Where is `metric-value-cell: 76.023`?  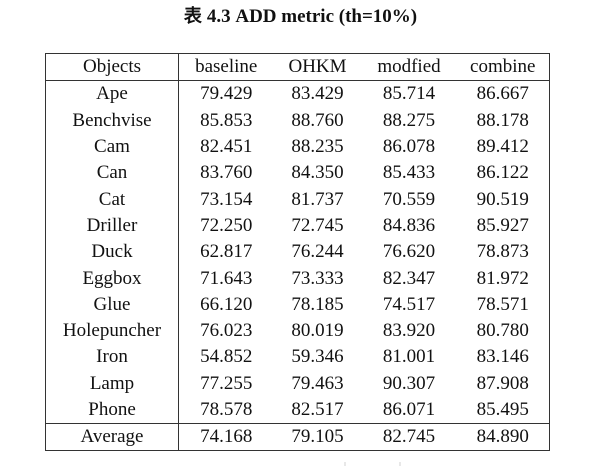 metric-value-cell: 76.023 is located at coordinates (226, 331).